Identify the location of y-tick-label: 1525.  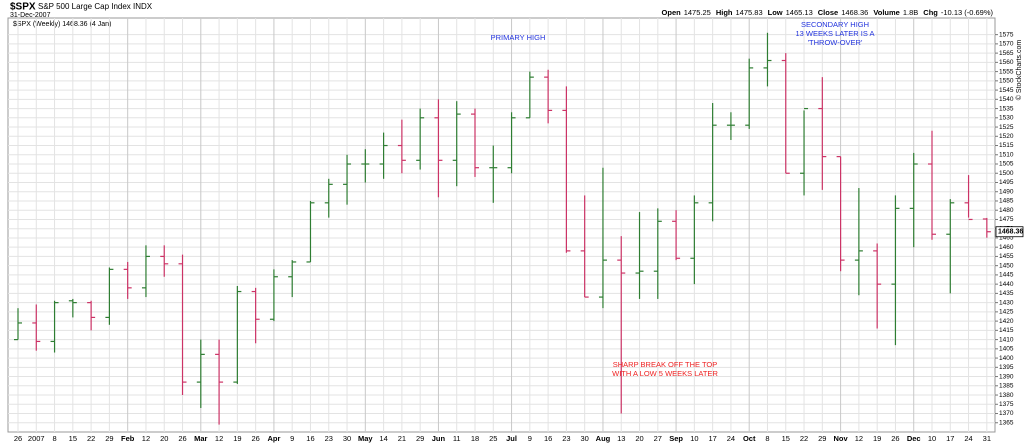
(1006, 127).